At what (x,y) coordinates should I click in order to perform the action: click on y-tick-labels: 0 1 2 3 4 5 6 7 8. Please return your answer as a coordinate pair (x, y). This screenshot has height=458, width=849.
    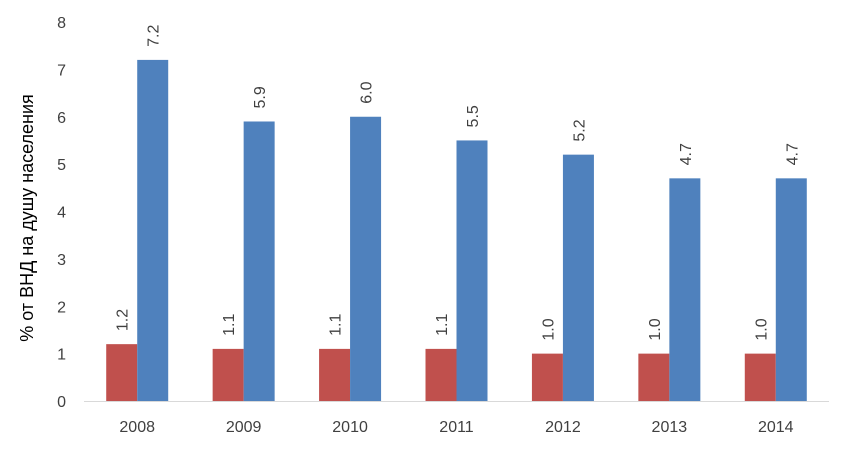
    Looking at the image, I should click on (61, 213).